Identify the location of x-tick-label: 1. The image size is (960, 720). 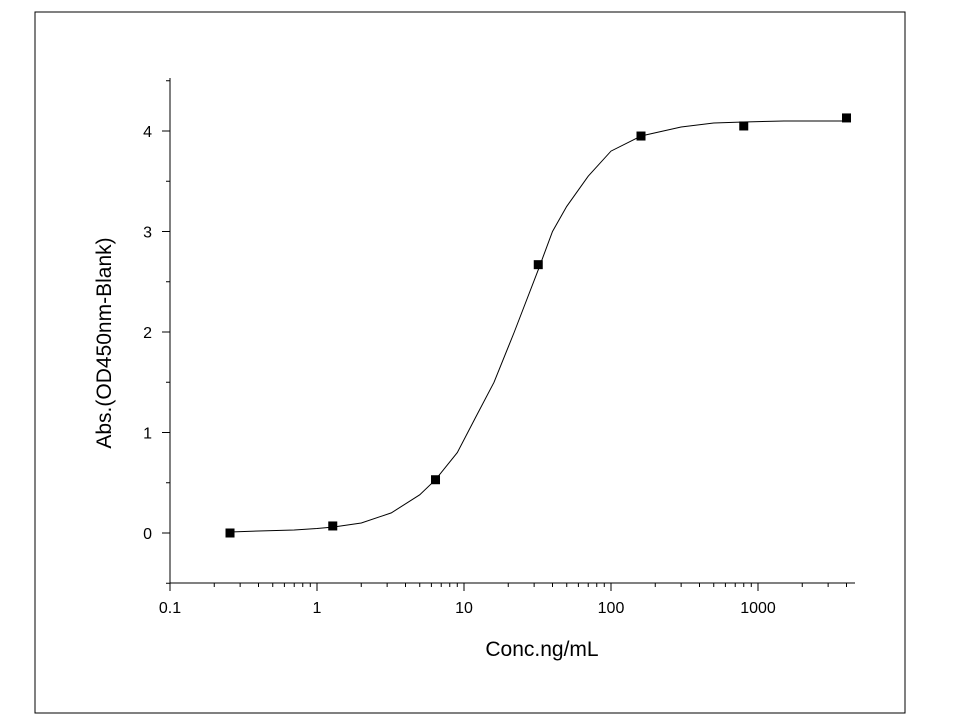
(317, 608).